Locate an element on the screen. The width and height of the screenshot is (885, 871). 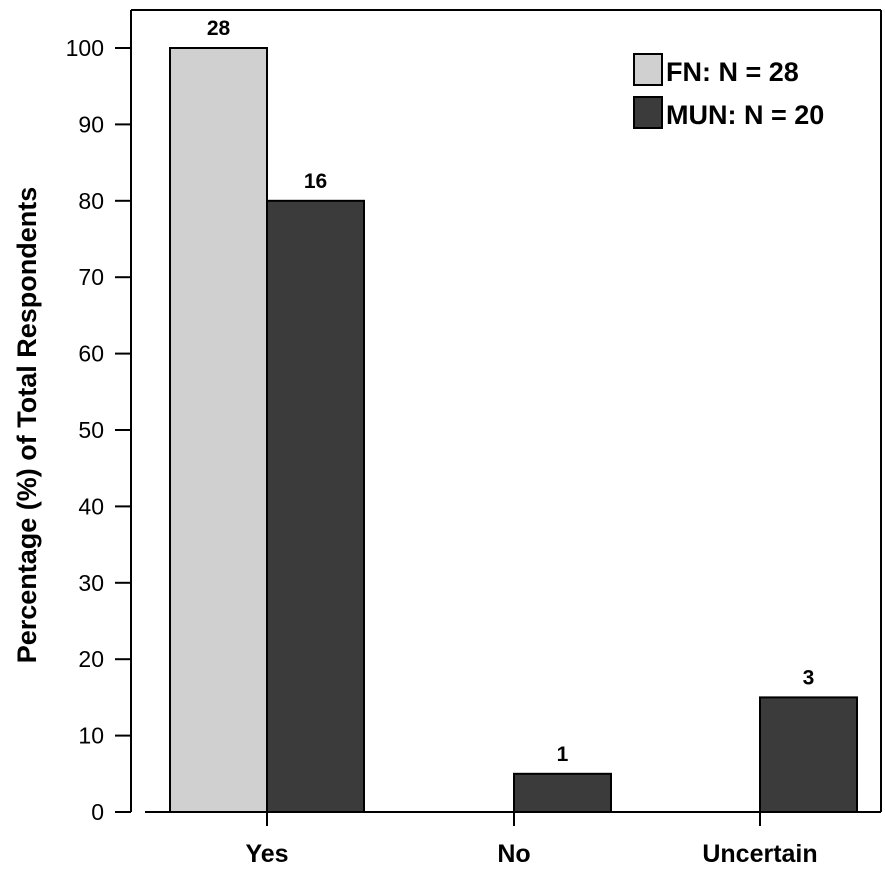
x-tick-label: Uncertain is located at coordinates (759, 854).